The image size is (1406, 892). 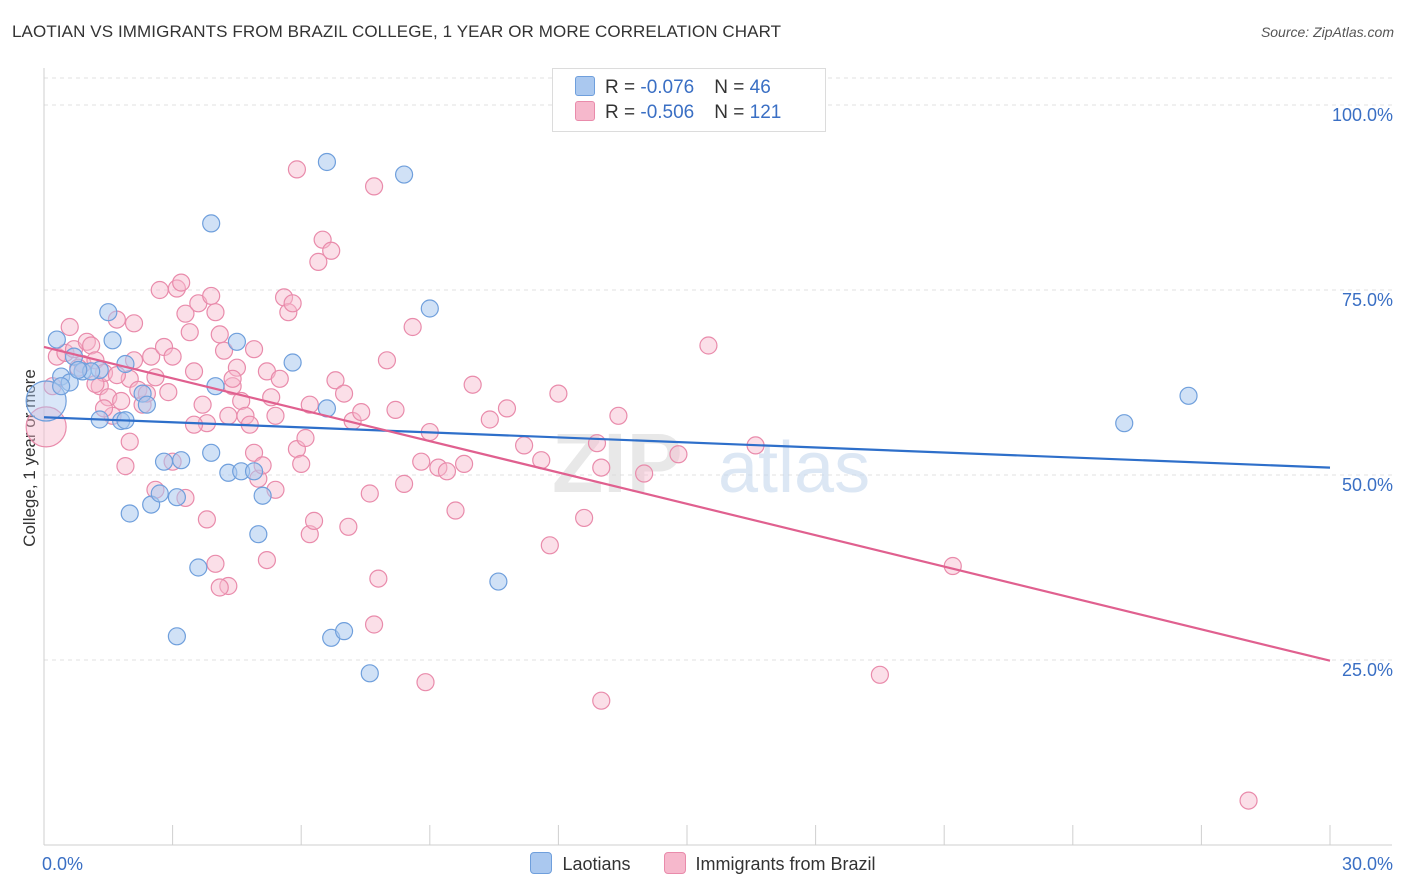 What do you see at coordinates (1367, 670) in the screenshot?
I see `y-tick-label: 25.0%` at bounding box center [1367, 670].